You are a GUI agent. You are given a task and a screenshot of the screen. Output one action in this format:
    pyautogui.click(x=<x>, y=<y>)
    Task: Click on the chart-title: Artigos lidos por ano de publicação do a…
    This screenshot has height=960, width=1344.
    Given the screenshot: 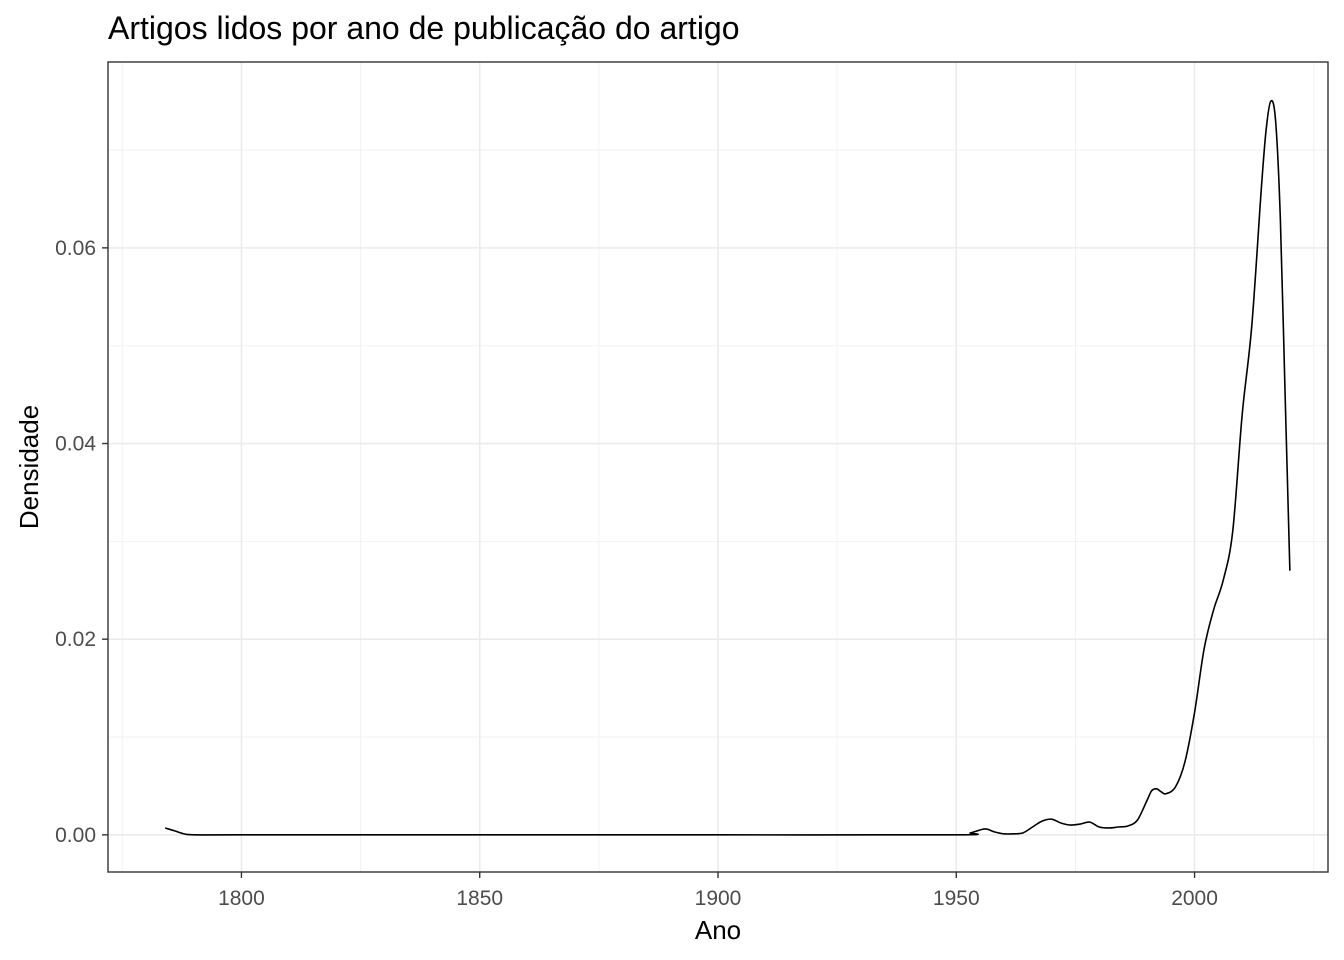 What is the action you would take?
    pyautogui.click(x=424, y=28)
    